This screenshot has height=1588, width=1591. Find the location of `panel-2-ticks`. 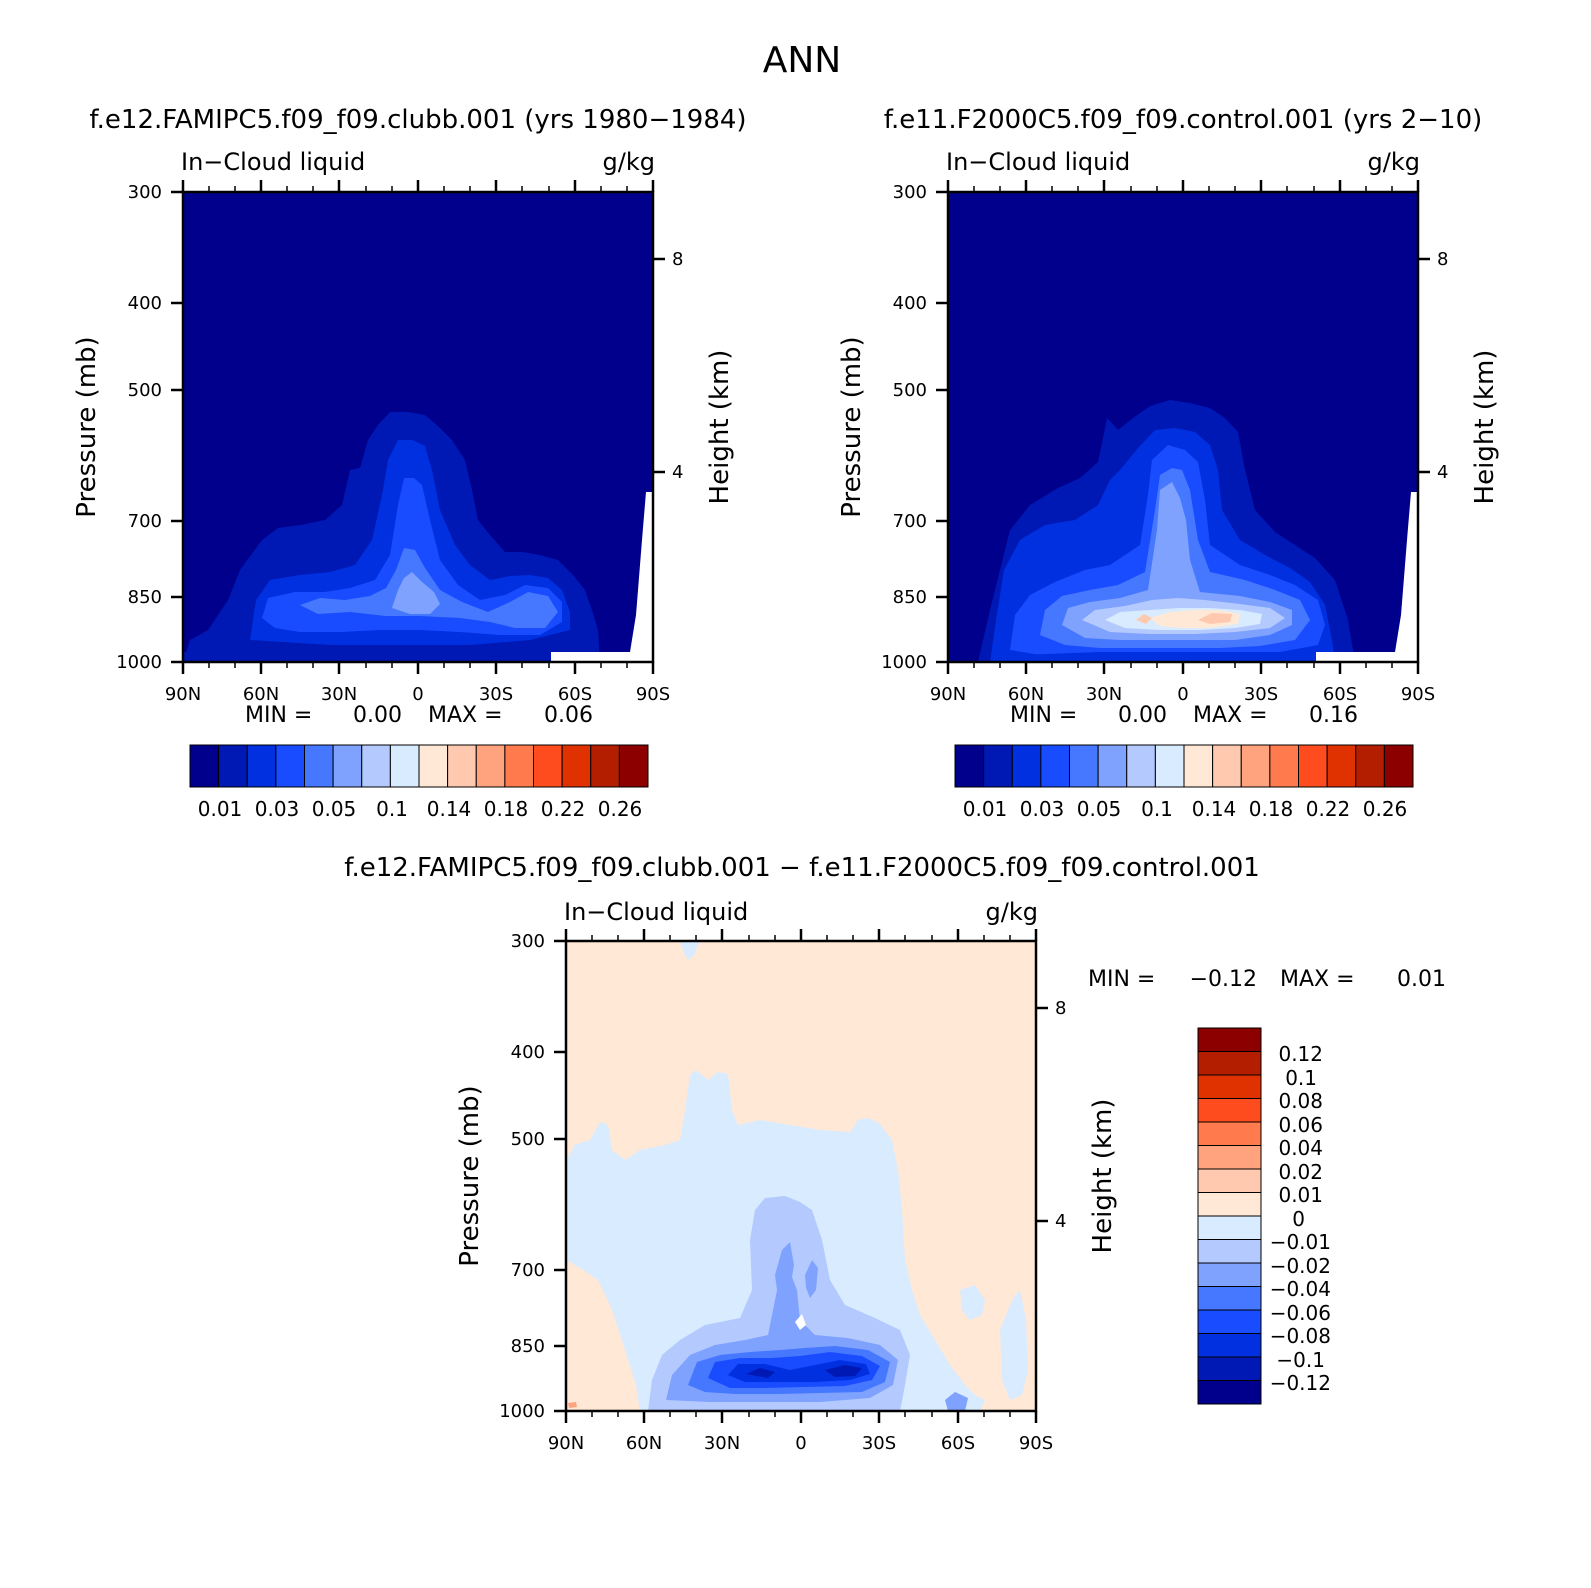

panel-2-ticks is located at coordinates (1183, 427).